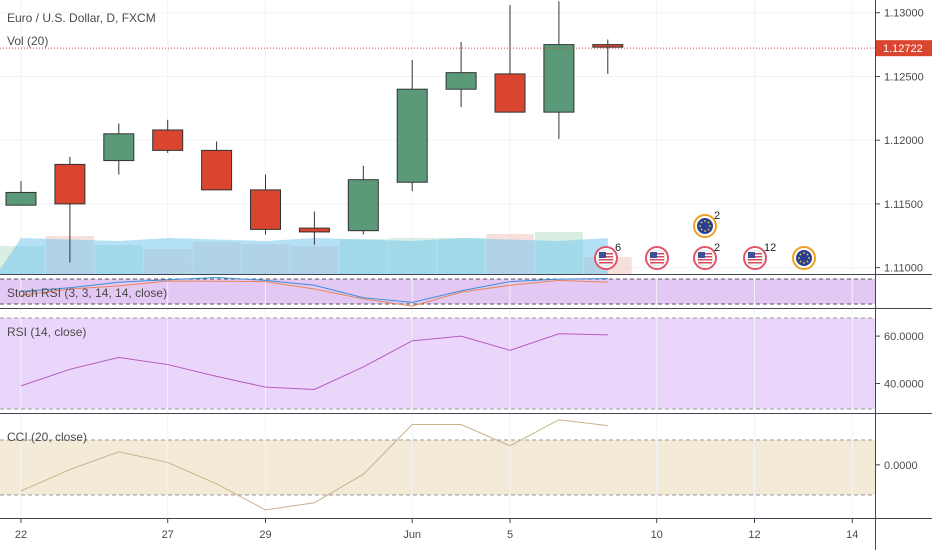 The width and height of the screenshot is (932, 550). What do you see at coordinates (81, 18) in the screenshot?
I see `chart-title: Euro / U.S. Dollar, D, FXCM` at bounding box center [81, 18].